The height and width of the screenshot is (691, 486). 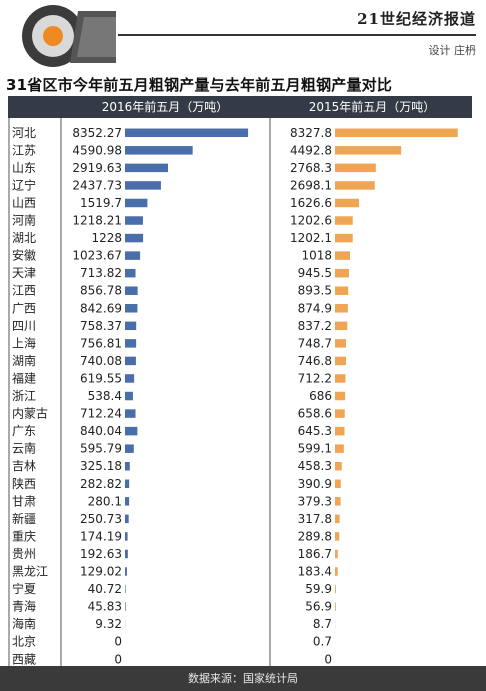 I want to click on value-label-2015: 390.9, so click(x=315, y=484).